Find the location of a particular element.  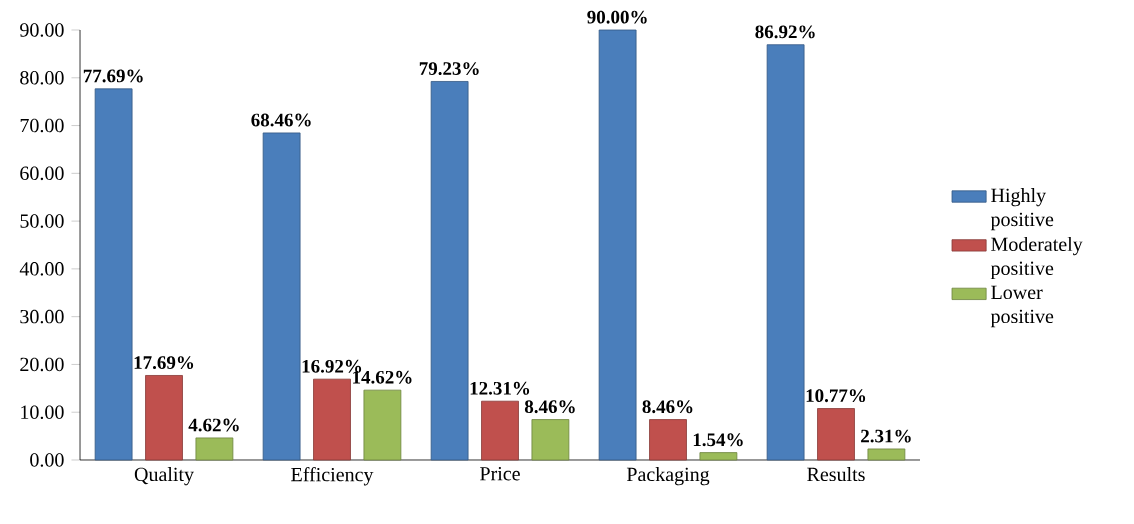

data-label: 77.69% is located at coordinates (113, 76).